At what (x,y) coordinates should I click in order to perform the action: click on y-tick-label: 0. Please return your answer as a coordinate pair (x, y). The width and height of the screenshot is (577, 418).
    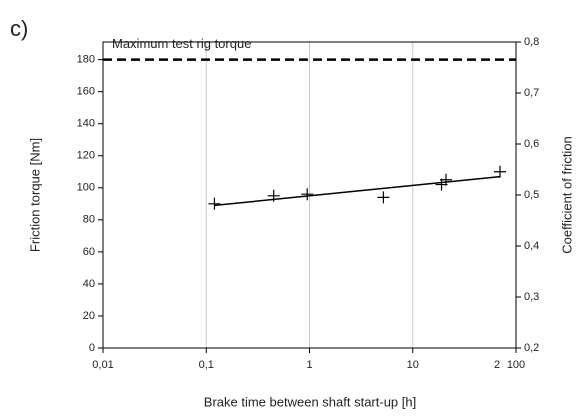
    Looking at the image, I should click on (92, 348).